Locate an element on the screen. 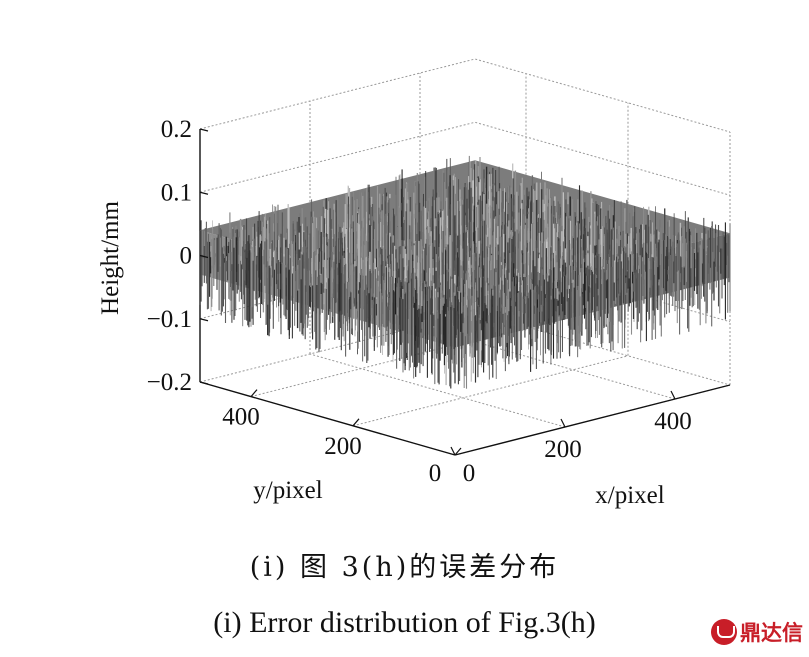 This screenshot has height=657, width=809. y-tick-labels: 0 200 400 is located at coordinates (342, 438).